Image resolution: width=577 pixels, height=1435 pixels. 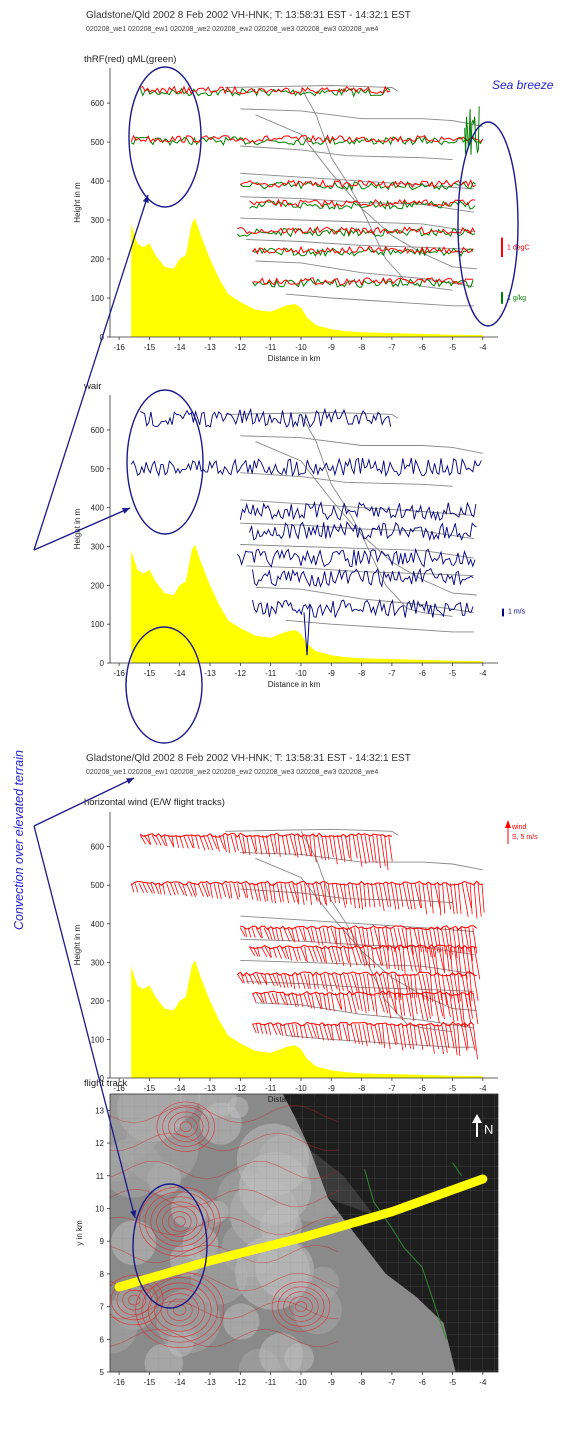 What do you see at coordinates (98, 962) in the screenshot?
I see `y-tick-label: 300` at bounding box center [98, 962].